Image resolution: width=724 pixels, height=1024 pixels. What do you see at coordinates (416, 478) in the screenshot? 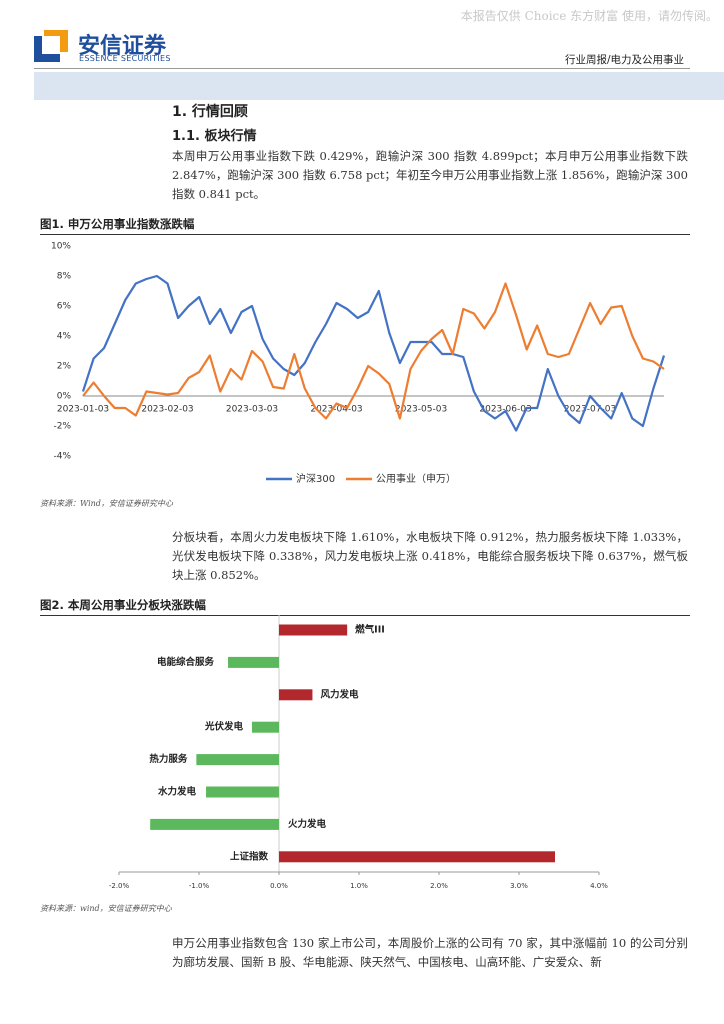
I see `legend-label: 公用事业（申万）` at bounding box center [416, 478].